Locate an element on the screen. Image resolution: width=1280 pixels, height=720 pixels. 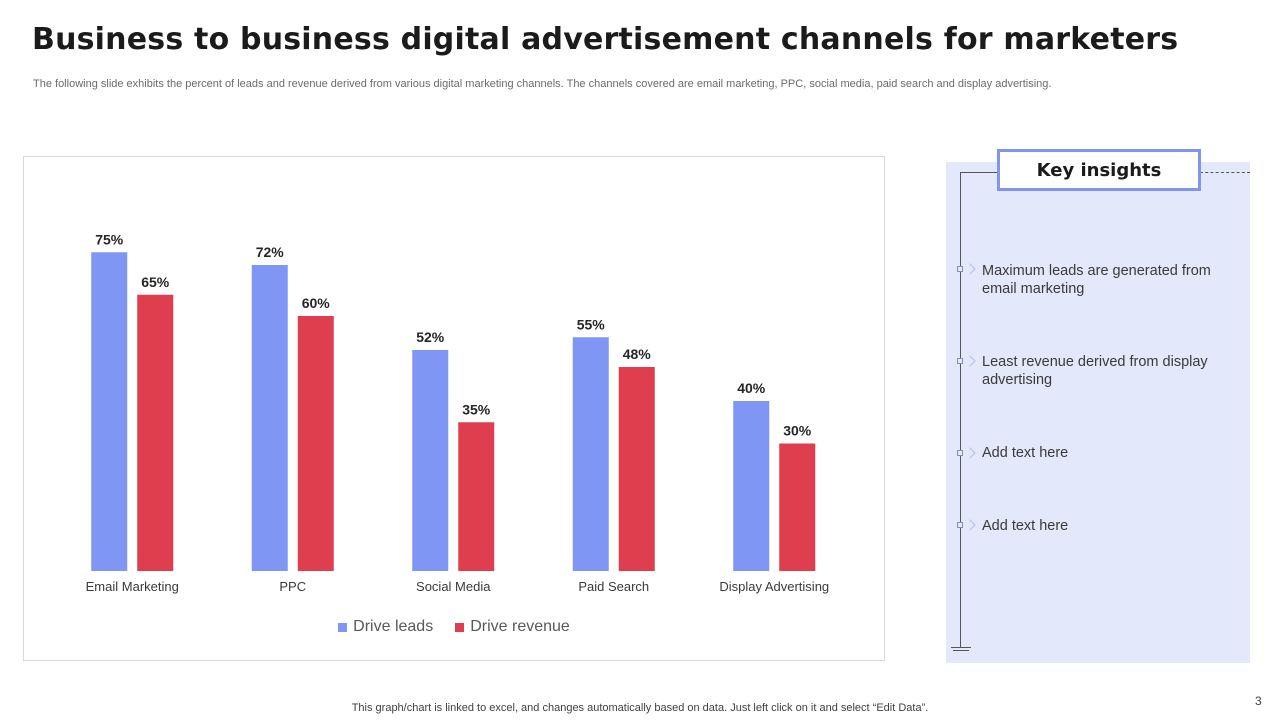
data-label-drive-leads-display-advertising: 40% is located at coordinates (751, 388).